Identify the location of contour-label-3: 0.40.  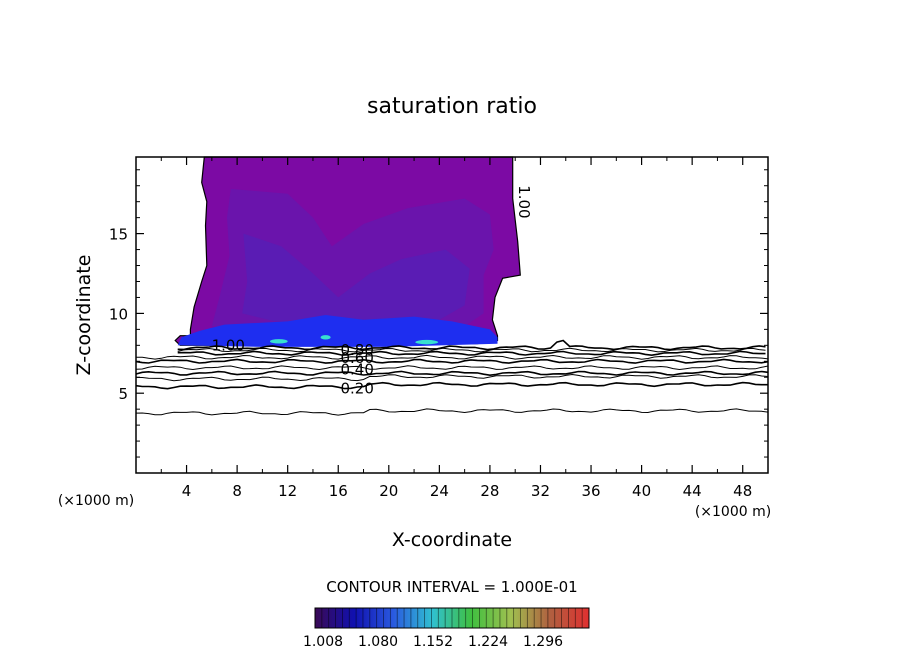
(356, 369).